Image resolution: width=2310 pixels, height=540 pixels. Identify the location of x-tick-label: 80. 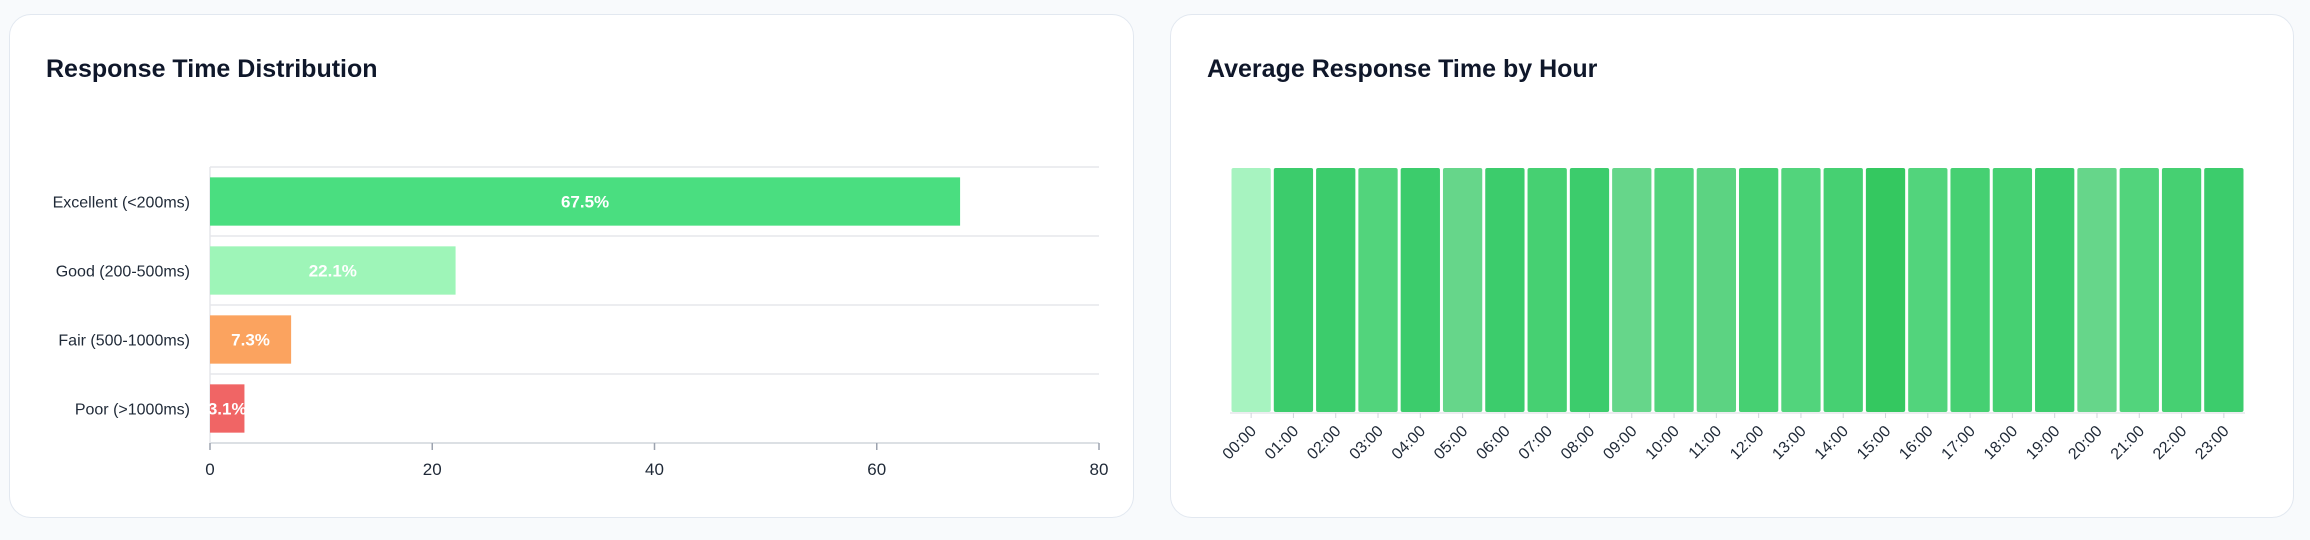
(1099, 469).